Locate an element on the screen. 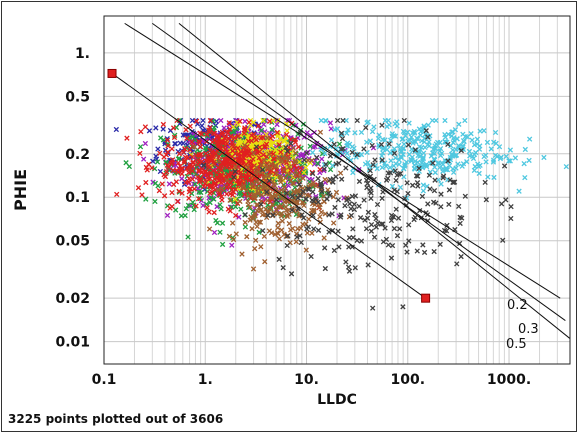 The image size is (580, 435). y-tick-label: 0.05 is located at coordinates (72, 242).